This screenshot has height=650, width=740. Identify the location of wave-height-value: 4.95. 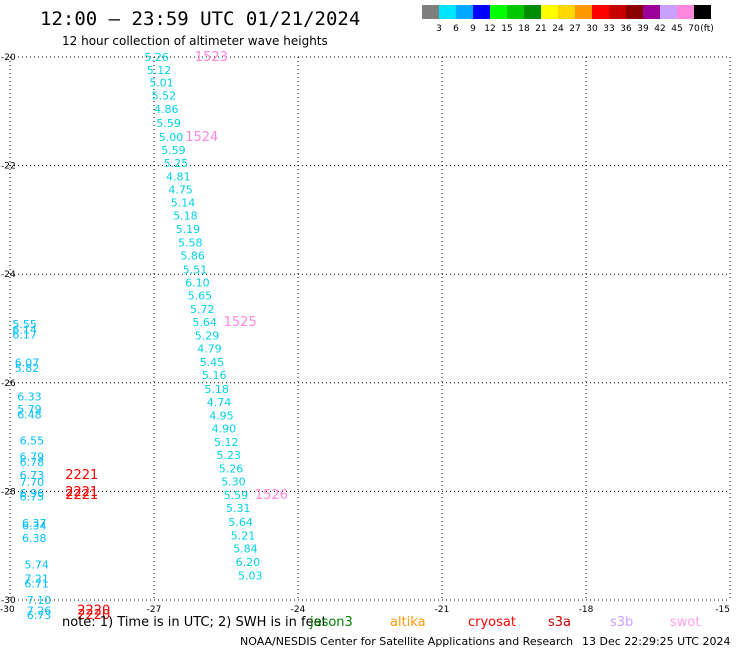
(221, 415).